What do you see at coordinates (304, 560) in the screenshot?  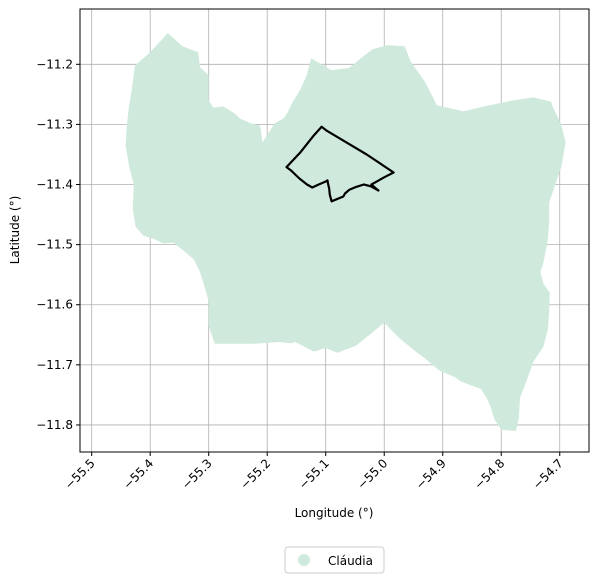 I see `legend-marker` at bounding box center [304, 560].